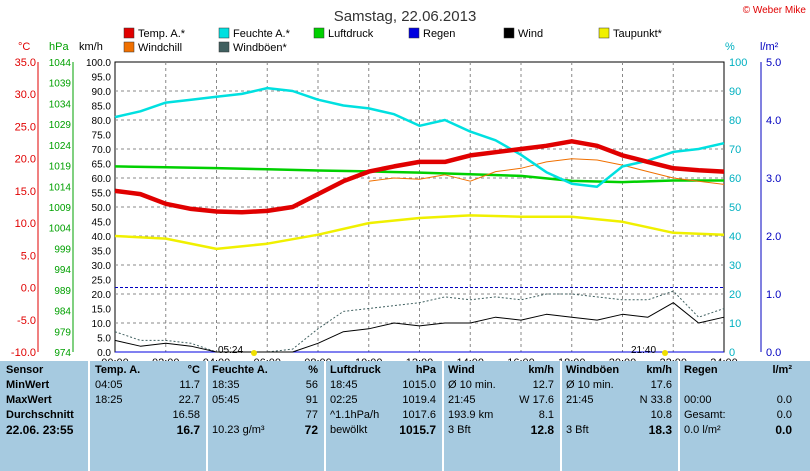 This screenshot has height=471, width=810. What do you see at coordinates (355, 415) in the screenshot?
I see `table-cell-p1: ^1.1hPa/h` at bounding box center [355, 415].